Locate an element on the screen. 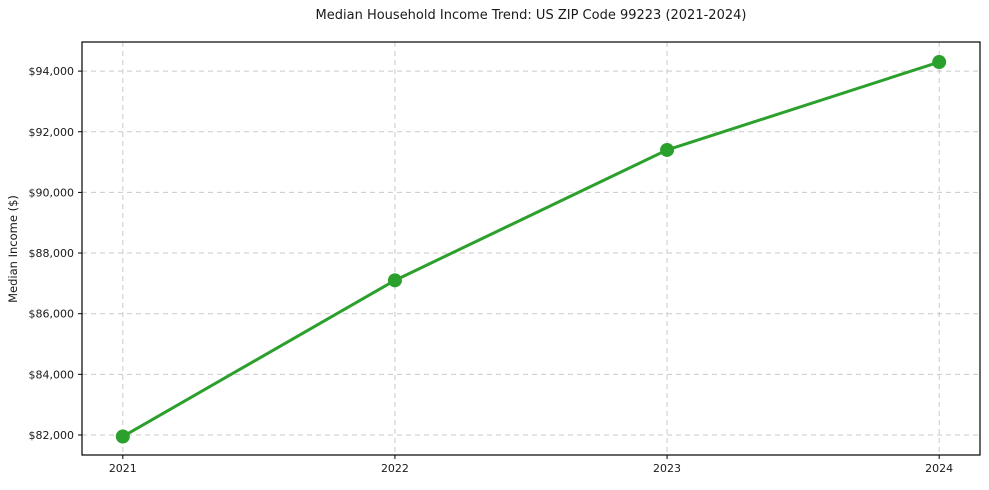  y-tick-label: $90,000 is located at coordinates (52, 192).